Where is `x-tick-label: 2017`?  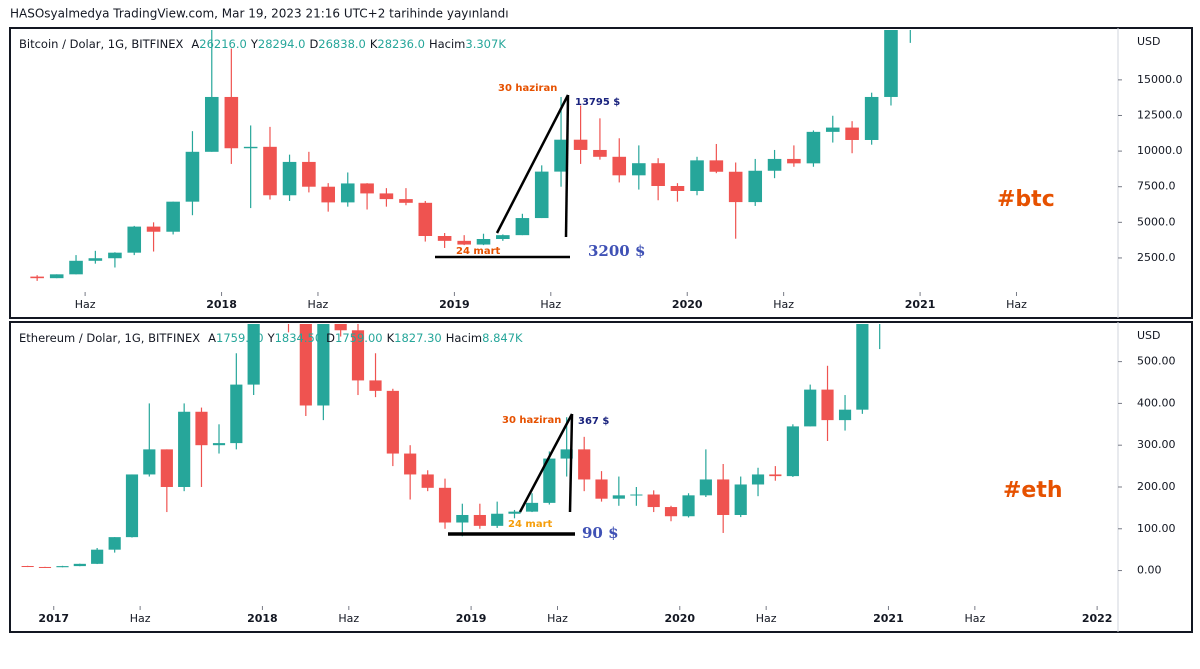
x-tick-label: 2017 is located at coordinates (53, 618).